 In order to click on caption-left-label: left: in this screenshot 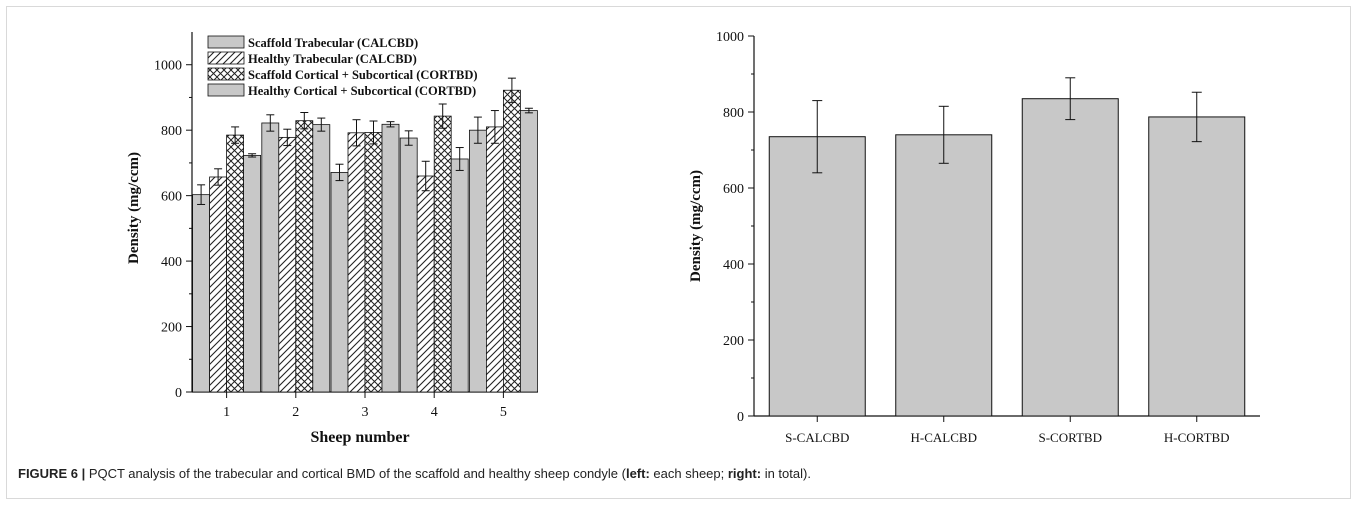, I will do `click(637, 473)`.